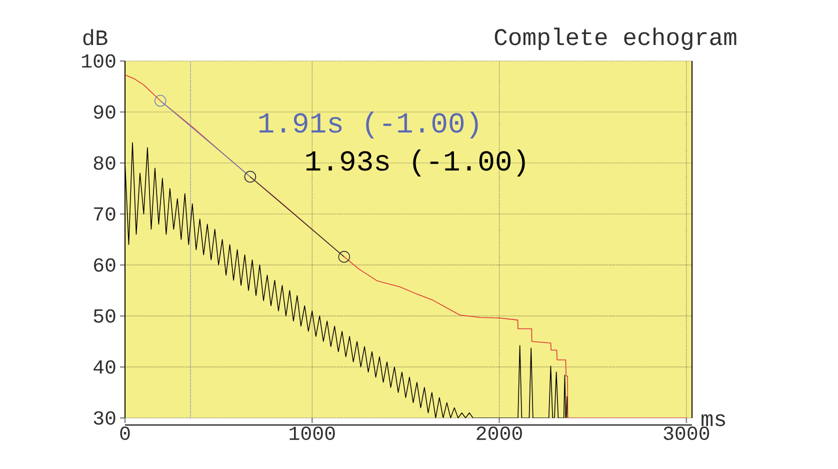 Image resolution: width=838 pixels, height=469 pixels. I want to click on x-tick-label: 0, so click(125, 433).